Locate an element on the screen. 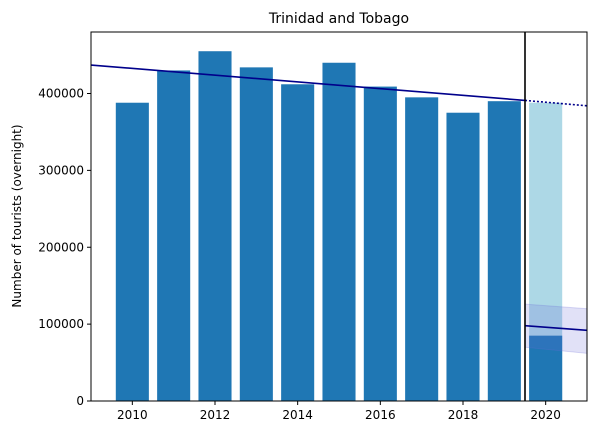 The image size is (597, 435). bar-observed-2020 is located at coordinates (546, 368).